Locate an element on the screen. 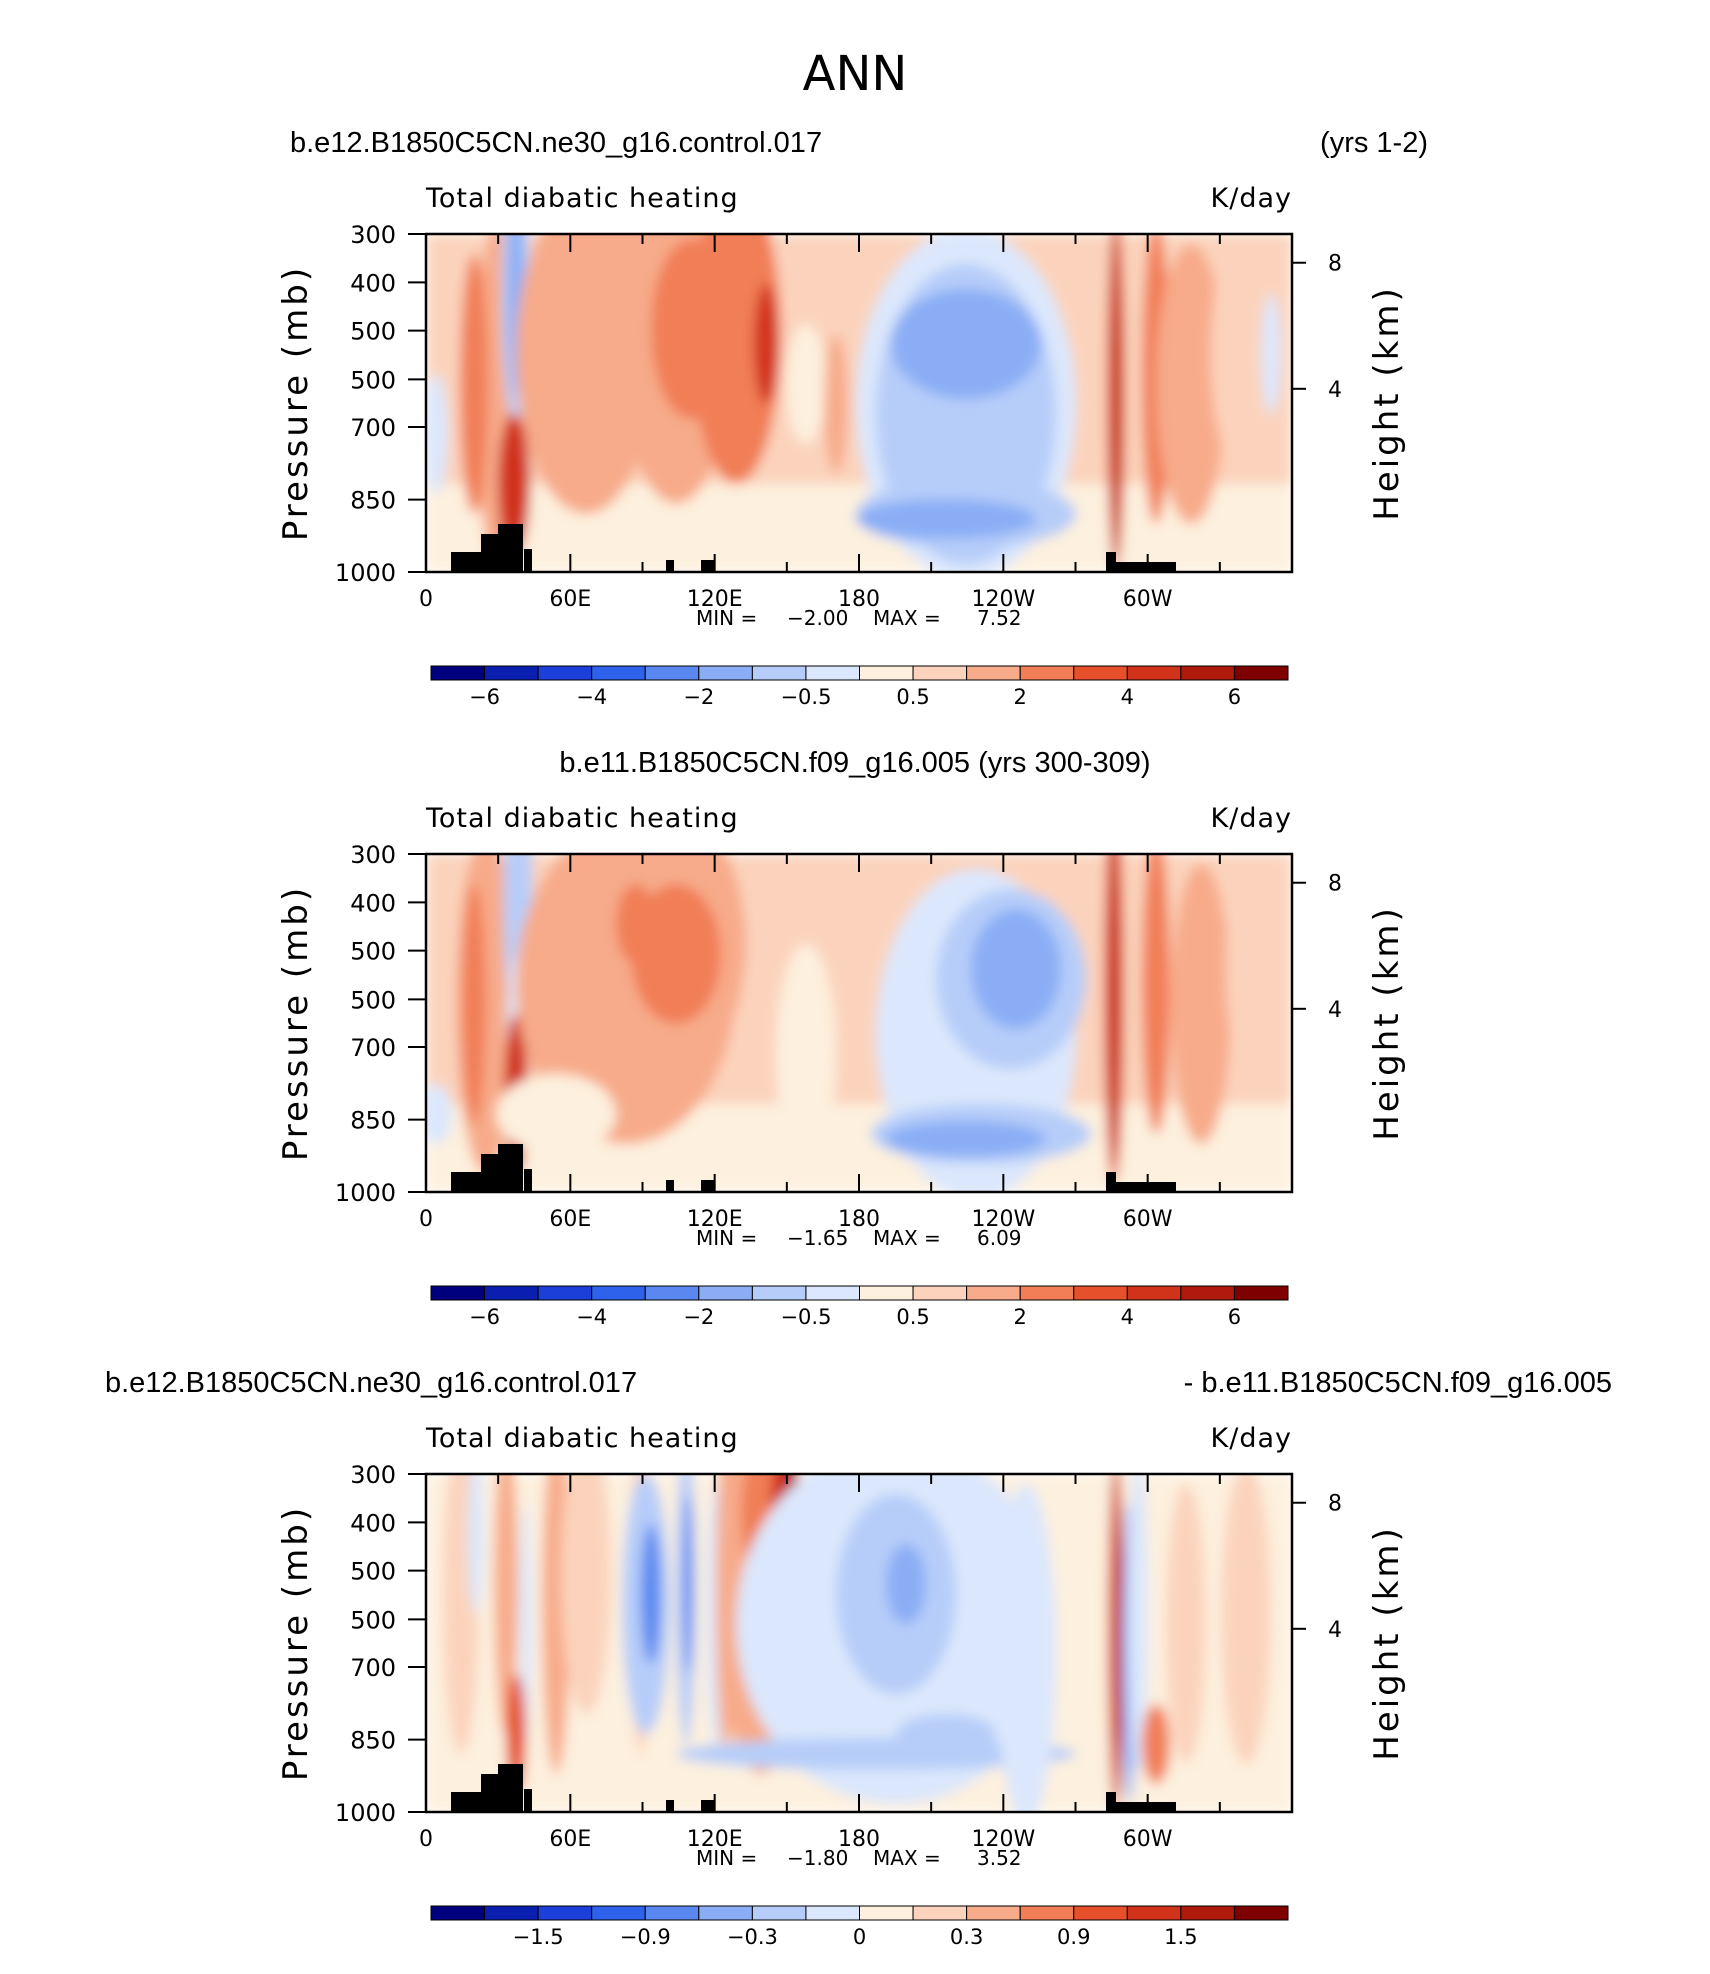  max-value: 7.52 is located at coordinates (999, 618).